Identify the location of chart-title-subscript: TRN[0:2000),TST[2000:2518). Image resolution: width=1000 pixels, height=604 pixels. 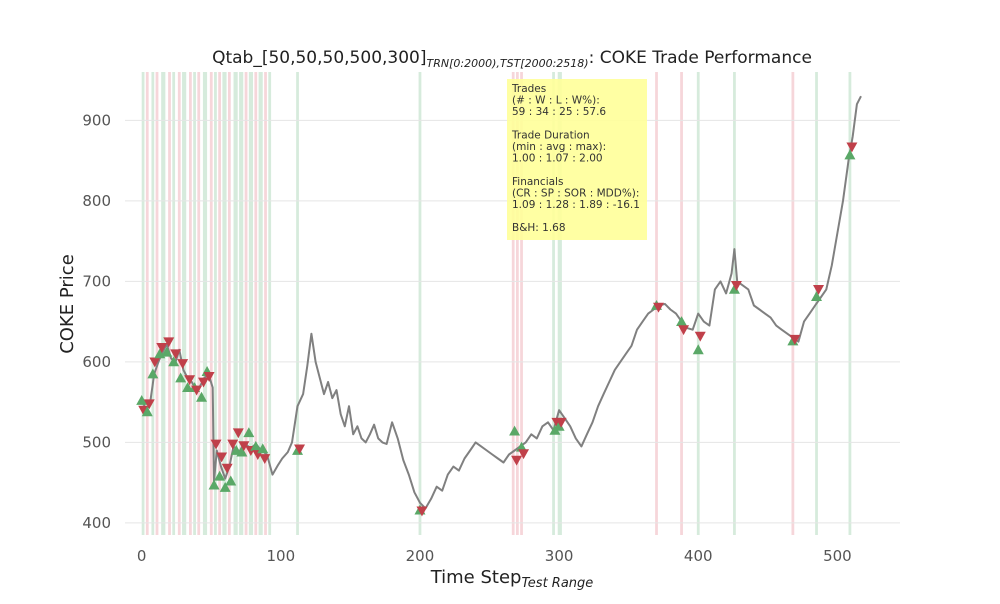
(508, 63).